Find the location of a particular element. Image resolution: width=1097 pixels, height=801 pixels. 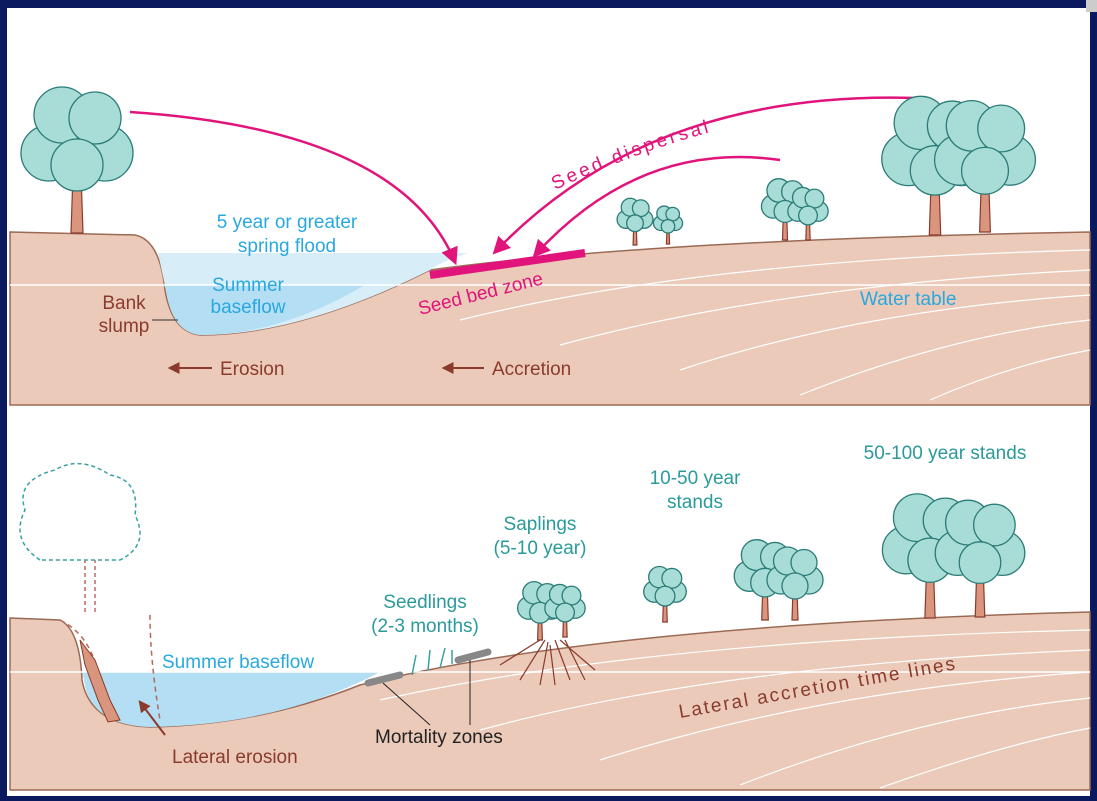

mid-stands-label: 10-50 year stands is located at coordinates (696, 490).